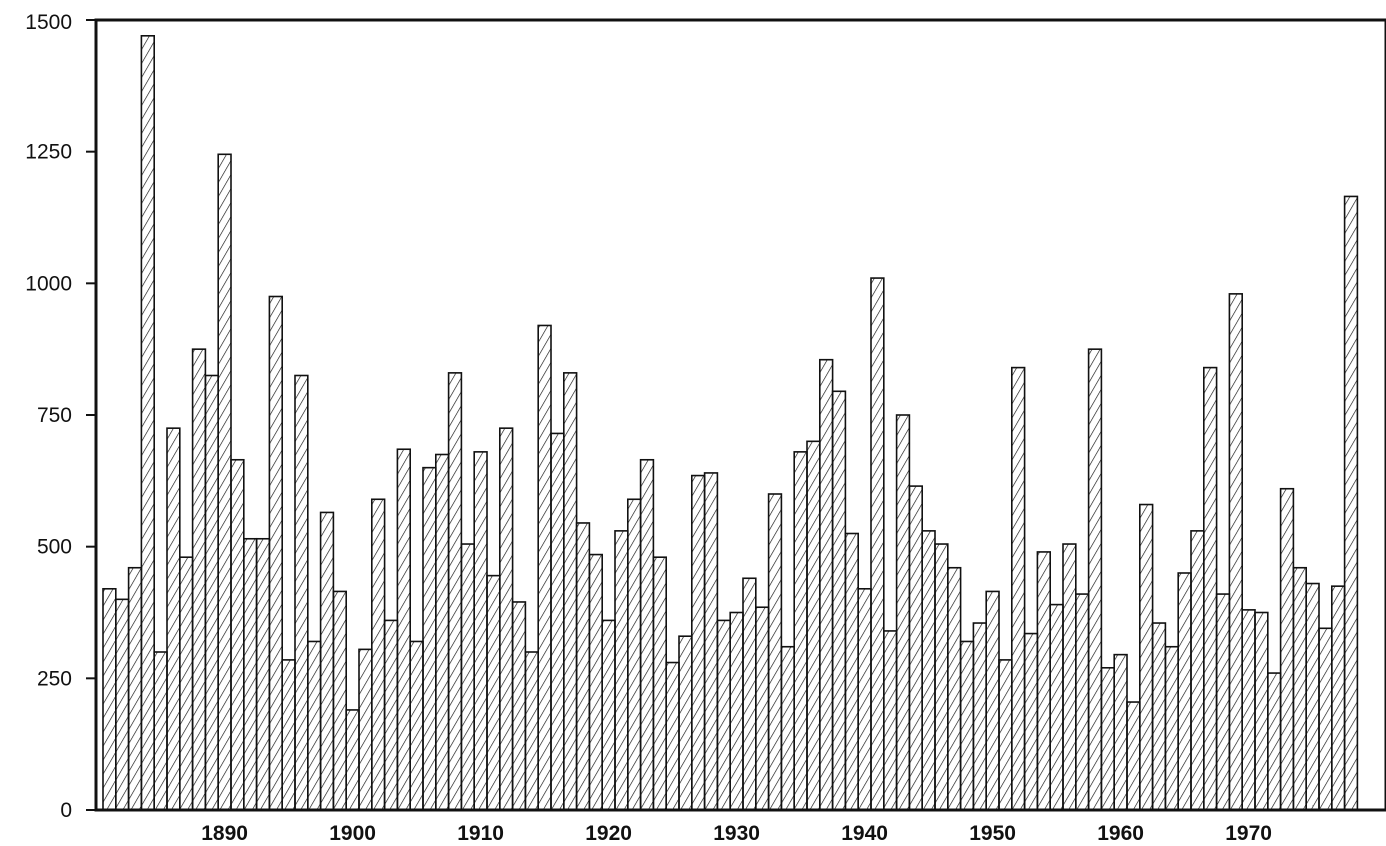 The image size is (1386, 846). What do you see at coordinates (1338, 698) in the screenshot?
I see `bar-1977` at bounding box center [1338, 698].